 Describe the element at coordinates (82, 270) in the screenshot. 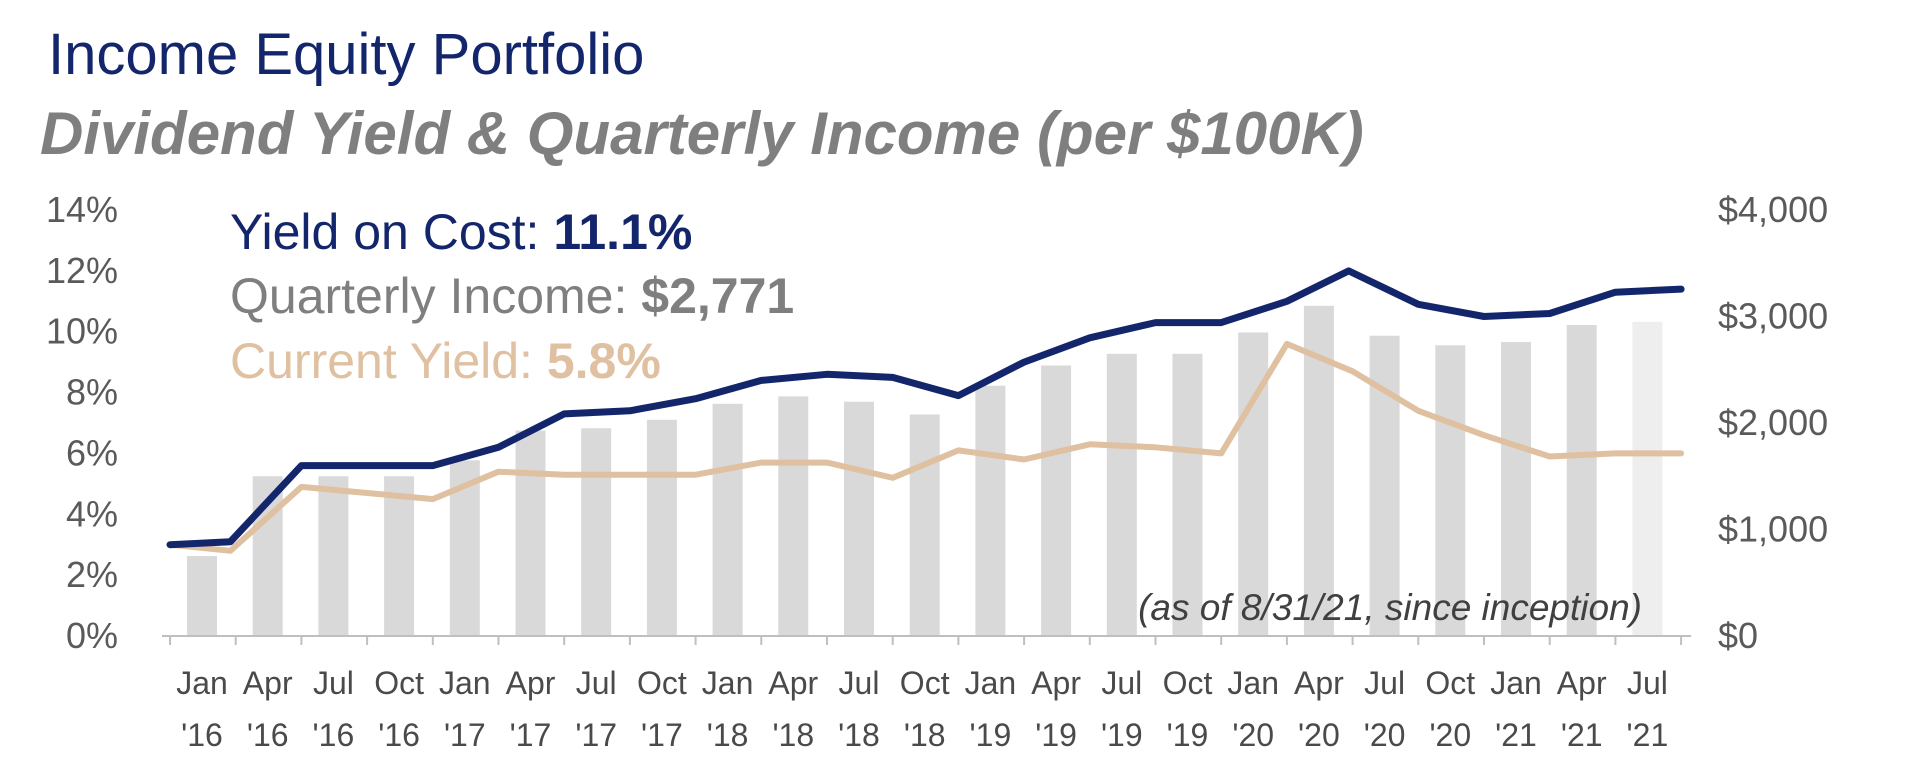

I see `left-tick-label-6: 12%` at that location.